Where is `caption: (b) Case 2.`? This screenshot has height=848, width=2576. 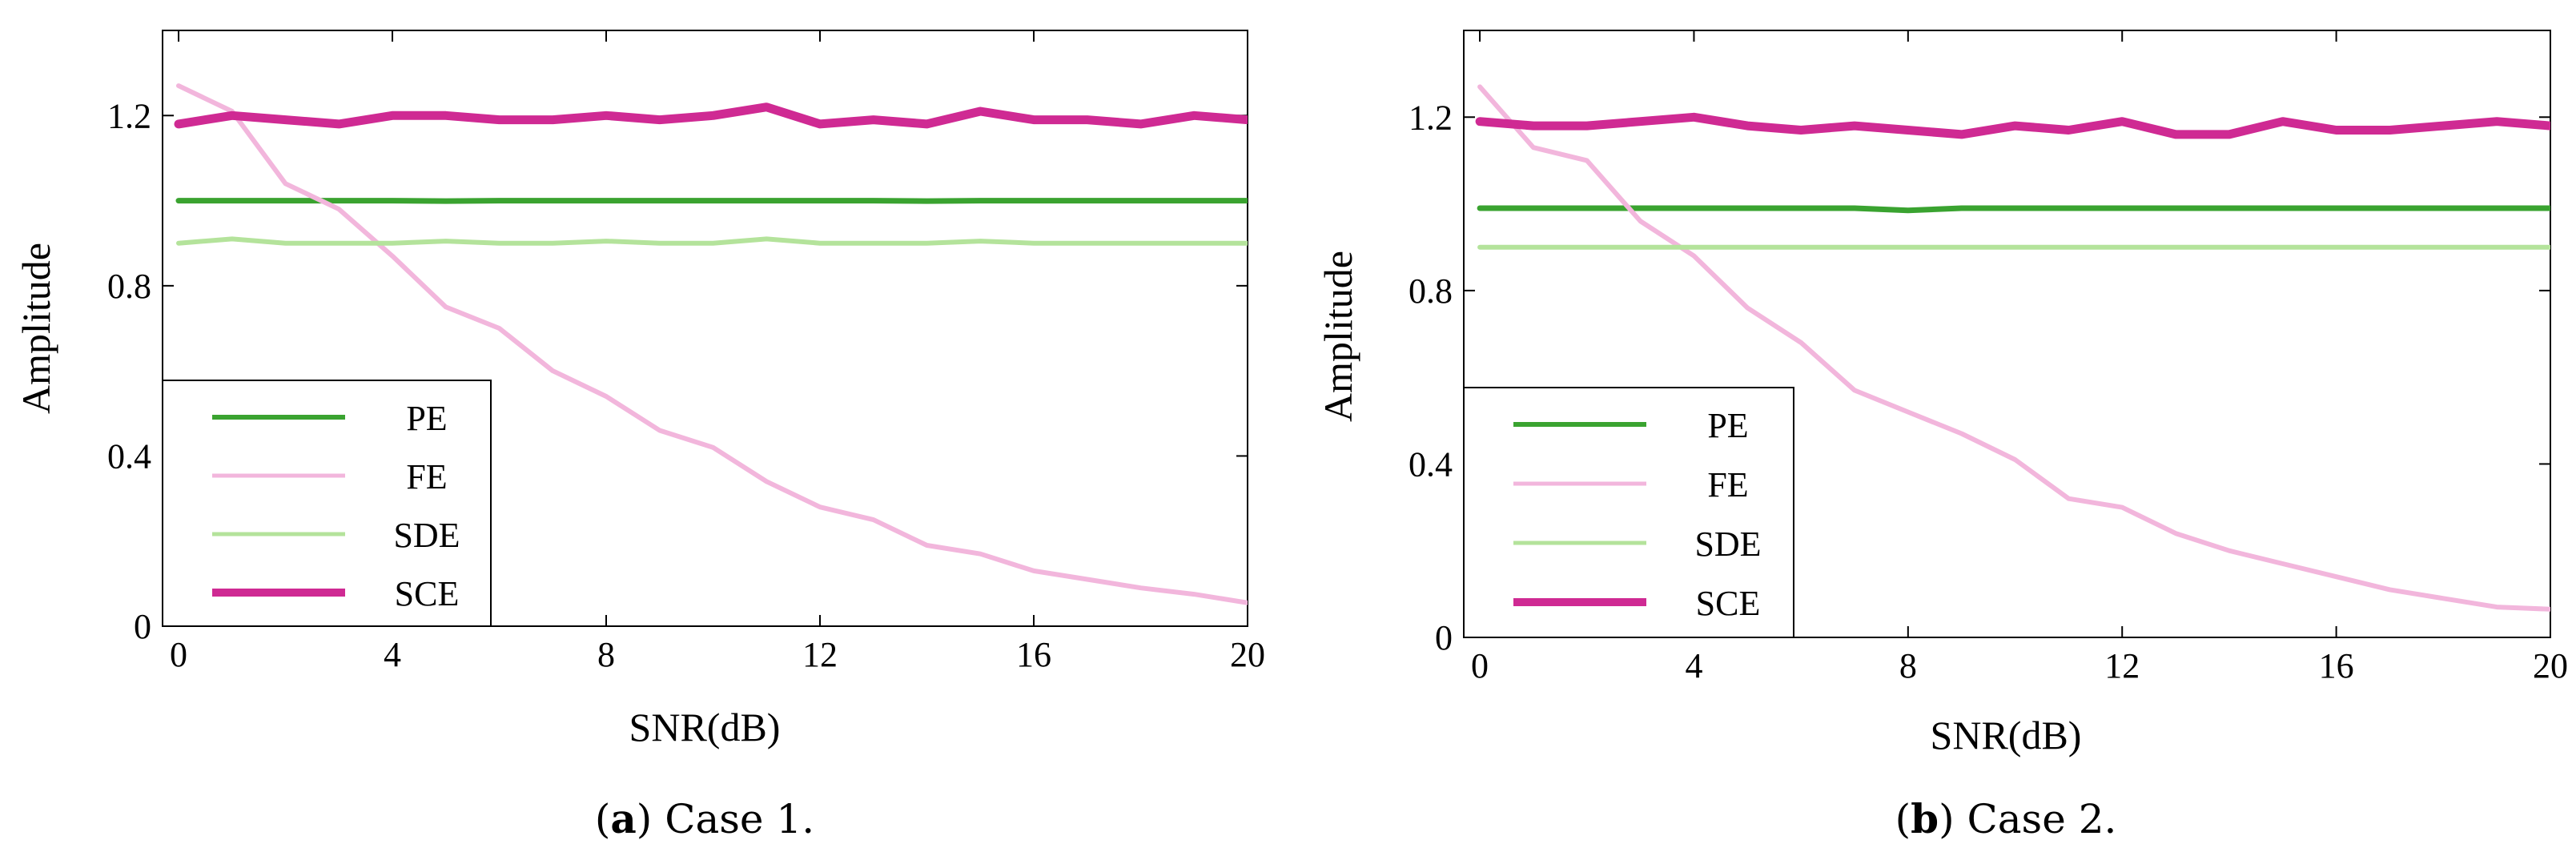
caption: (b) Case 2. is located at coordinates (2006, 818).